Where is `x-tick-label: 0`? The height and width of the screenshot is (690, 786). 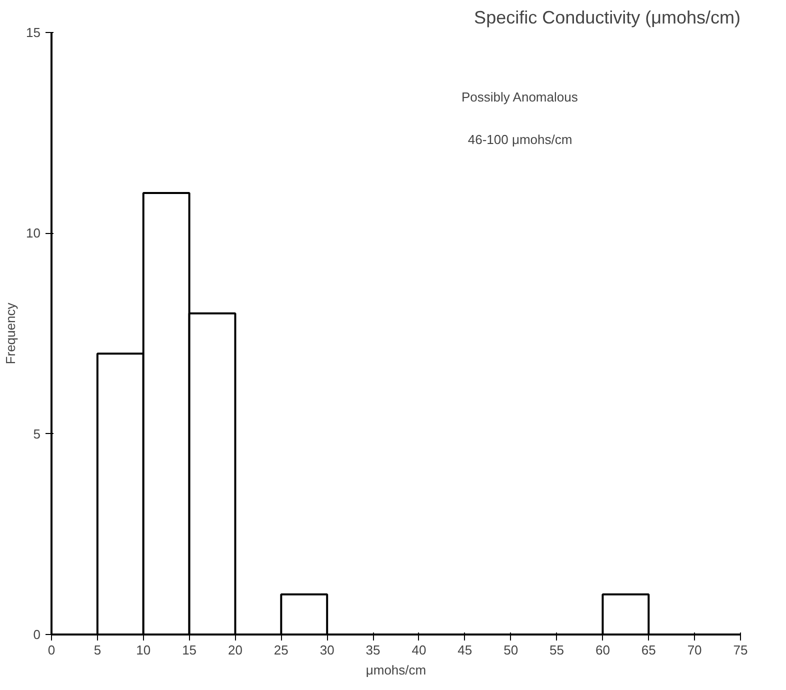 x-tick-label: 0 is located at coordinates (52, 650).